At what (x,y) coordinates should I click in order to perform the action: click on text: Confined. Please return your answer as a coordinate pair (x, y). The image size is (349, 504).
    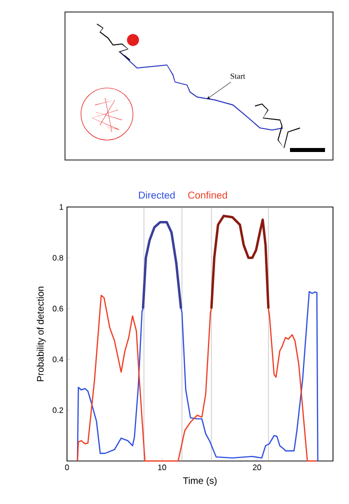
    Looking at the image, I should click on (207, 195).